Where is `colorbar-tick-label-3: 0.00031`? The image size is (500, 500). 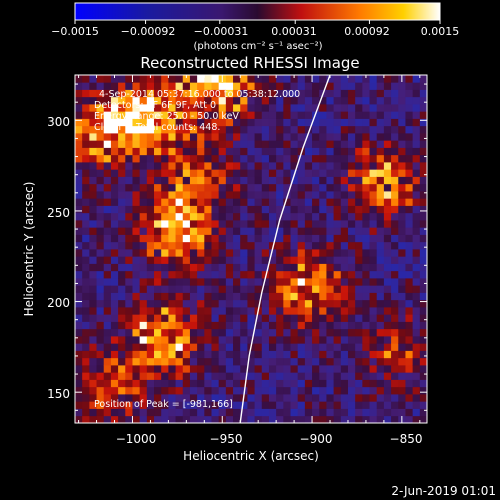
colorbar-tick-label-3: 0.00031 is located at coordinates (294, 31).